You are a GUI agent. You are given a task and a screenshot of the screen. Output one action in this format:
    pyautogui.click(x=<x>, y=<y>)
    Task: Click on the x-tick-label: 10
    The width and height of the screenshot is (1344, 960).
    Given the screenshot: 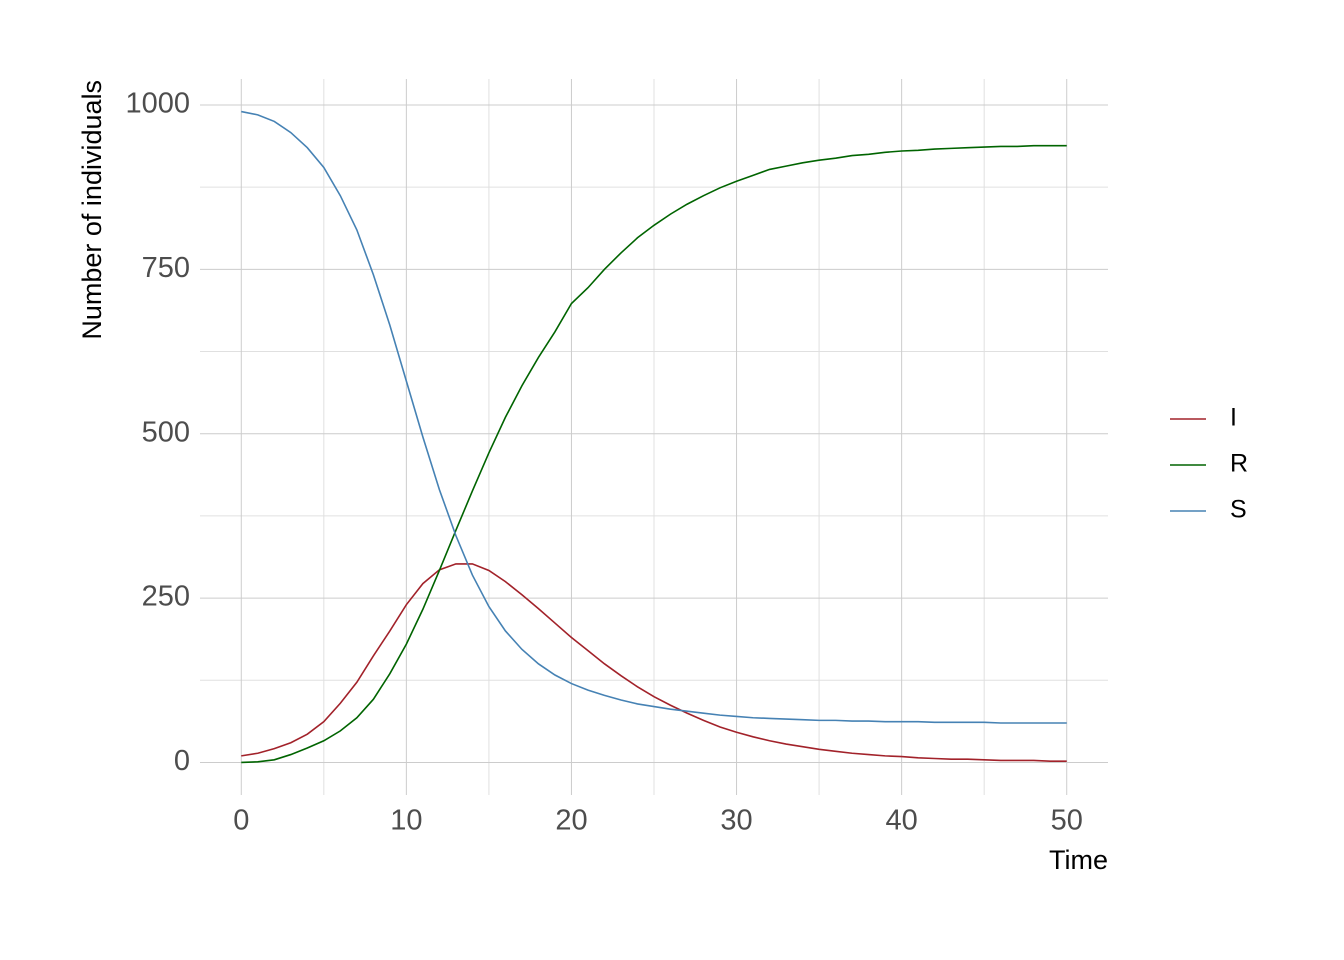 What is the action you would take?
    pyautogui.click(x=406, y=821)
    